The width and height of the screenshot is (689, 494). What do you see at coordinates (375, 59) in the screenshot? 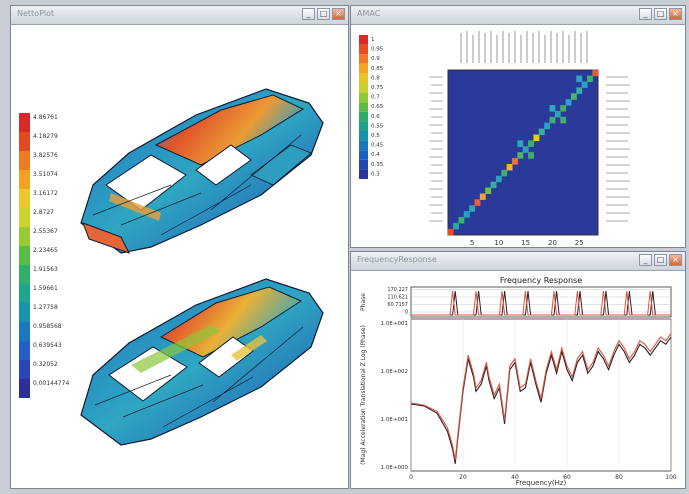
I see `legend-value: 0.9` at bounding box center [375, 59].